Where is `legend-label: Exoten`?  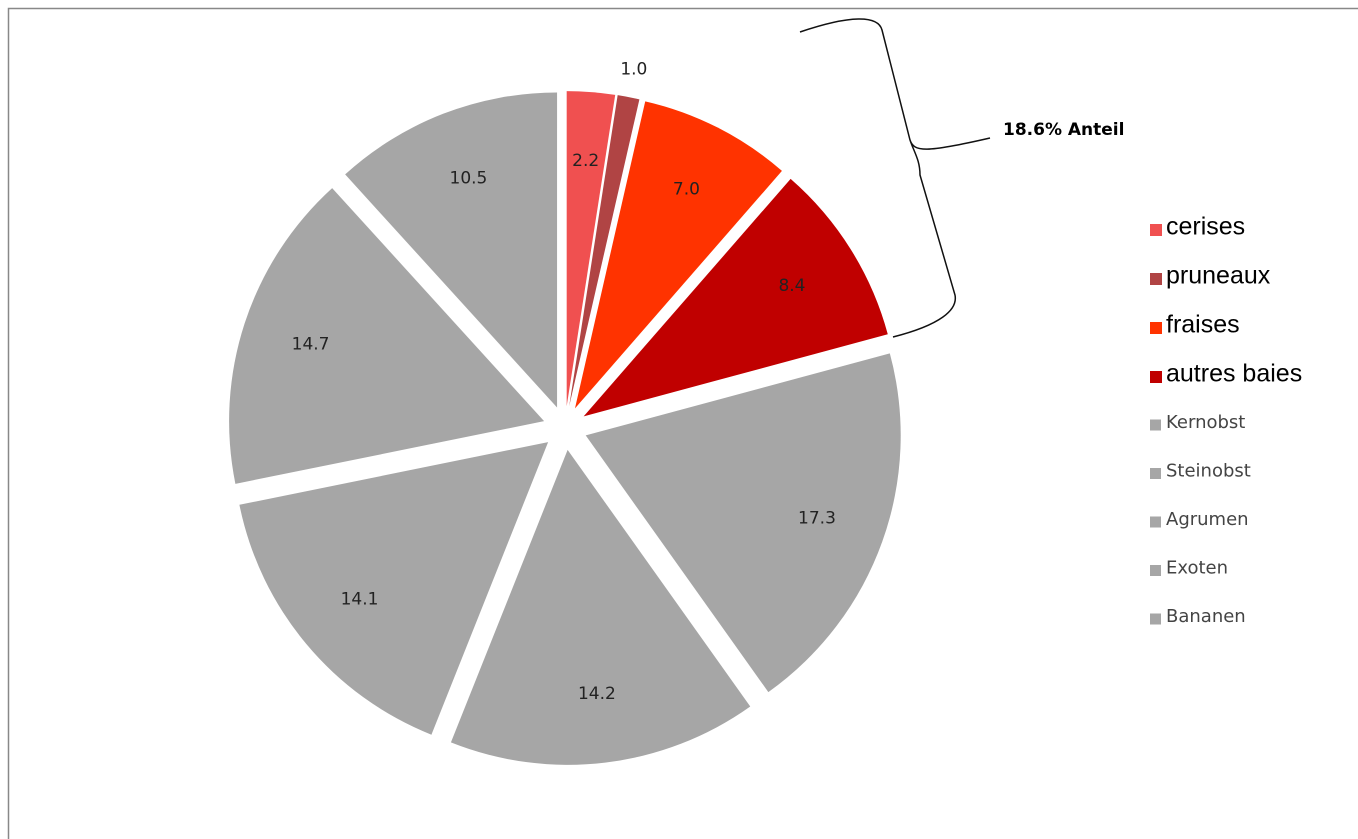 legend-label: Exoten is located at coordinates (1197, 568).